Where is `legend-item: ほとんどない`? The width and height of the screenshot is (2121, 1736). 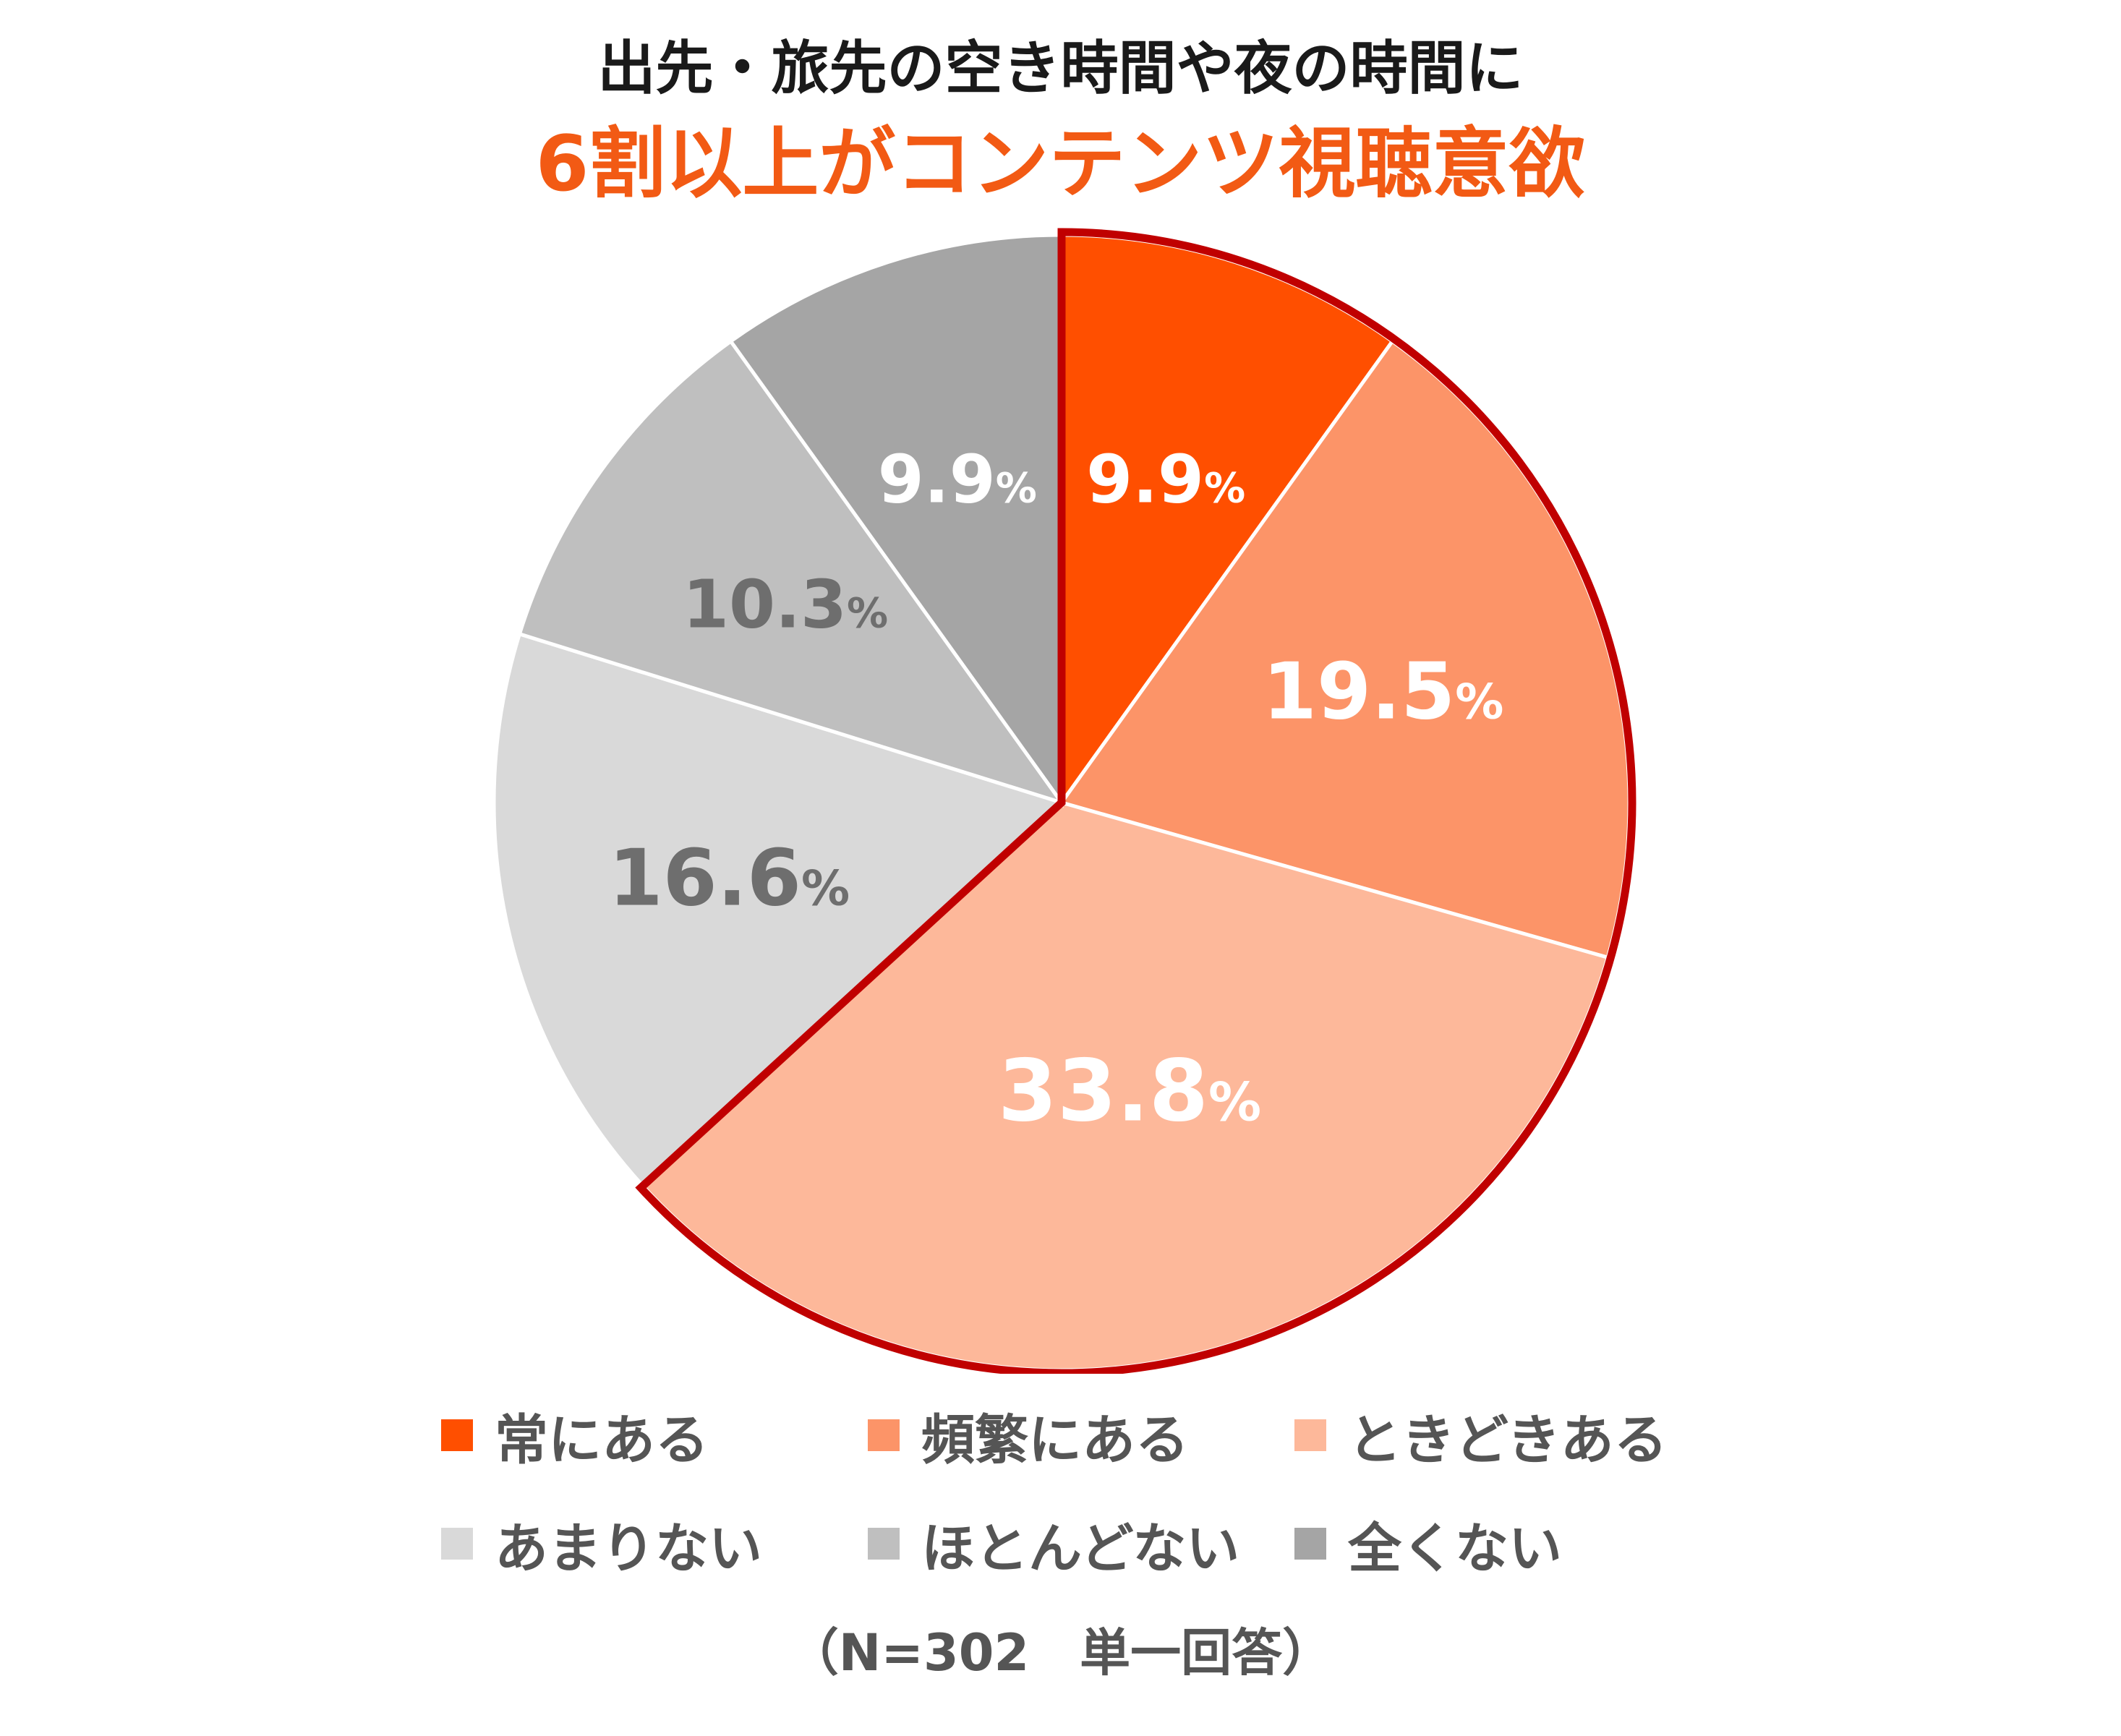
legend-item: ほとんどない is located at coordinates (1053, 1545).